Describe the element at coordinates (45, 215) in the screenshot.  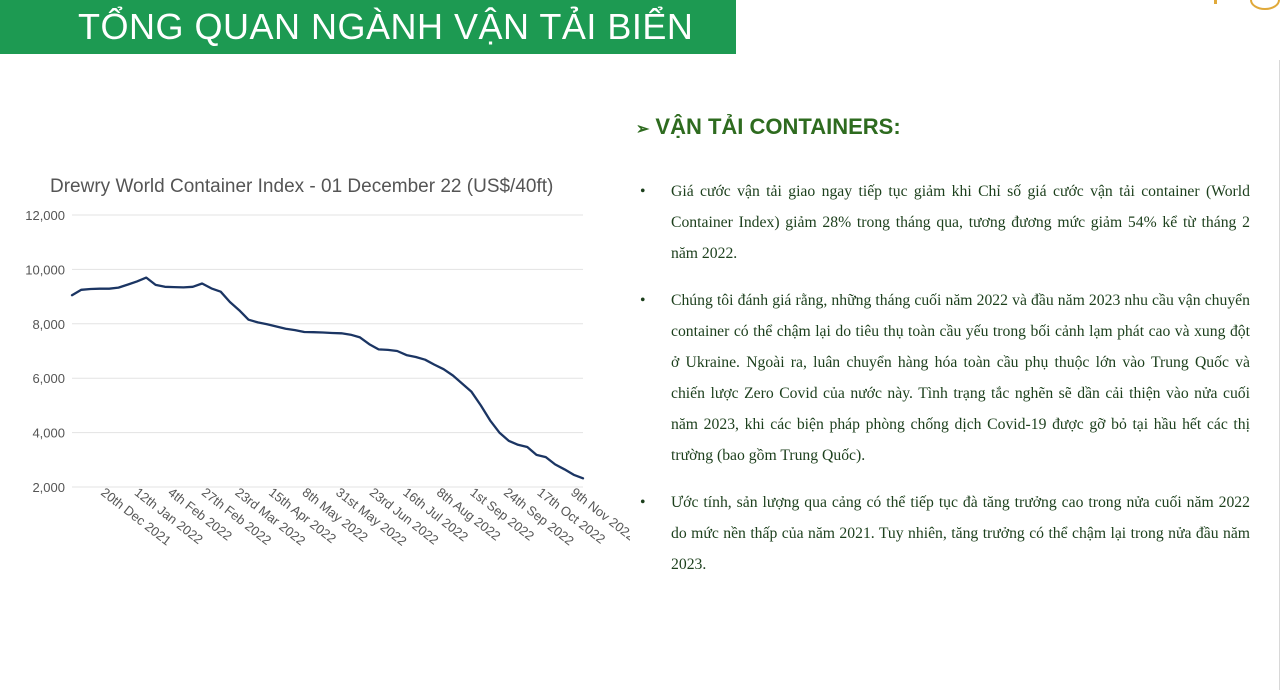
I see `y-tick-label: 12,000` at that location.